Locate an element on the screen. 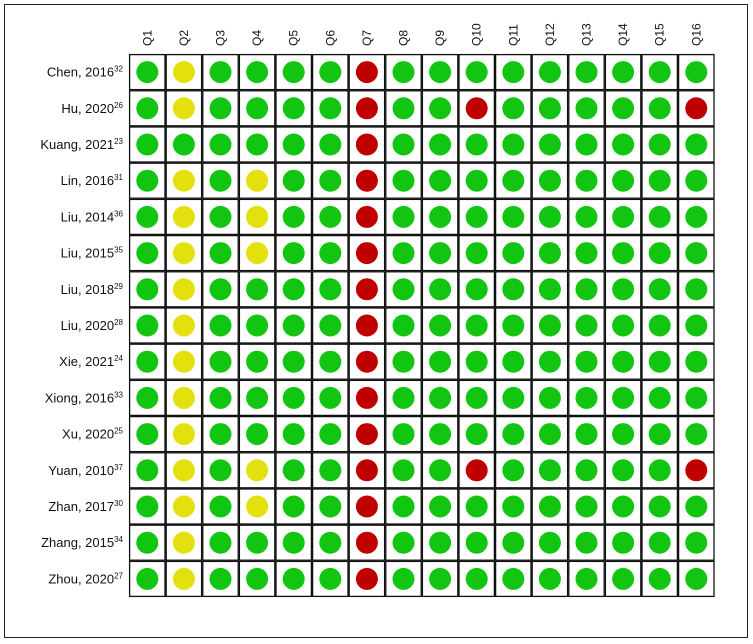 Image resolution: width=753 pixels, height=644 pixels. row-label: Kuang, 202123 is located at coordinates (81, 144).